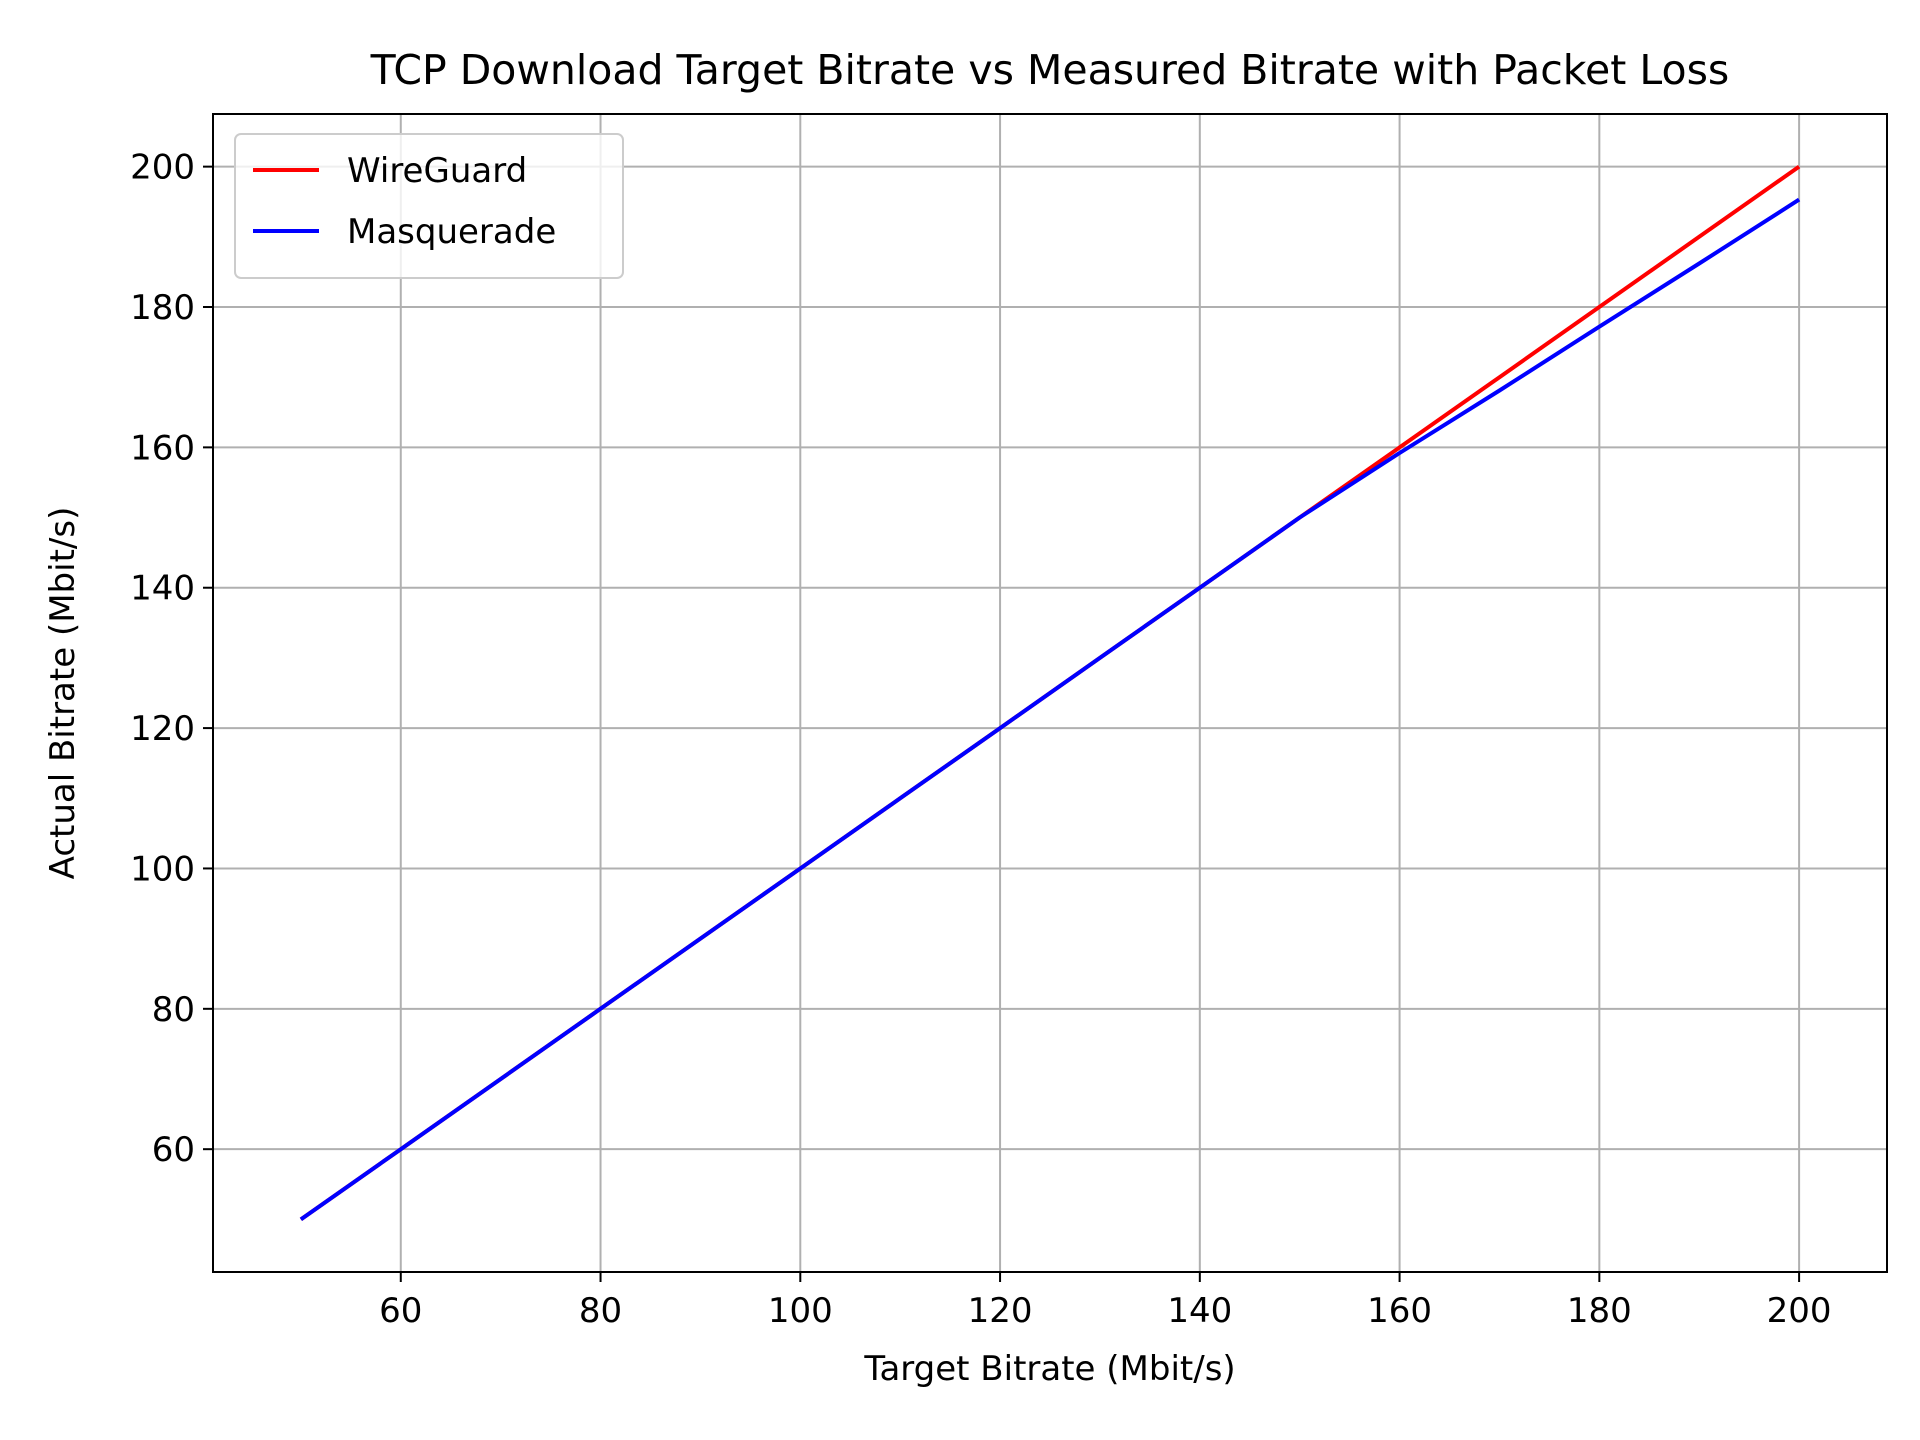 This screenshot has height=1440, width=1920. Describe the element at coordinates (1199, 1311) in the screenshot. I see `x-tick-label: 140` at that location.